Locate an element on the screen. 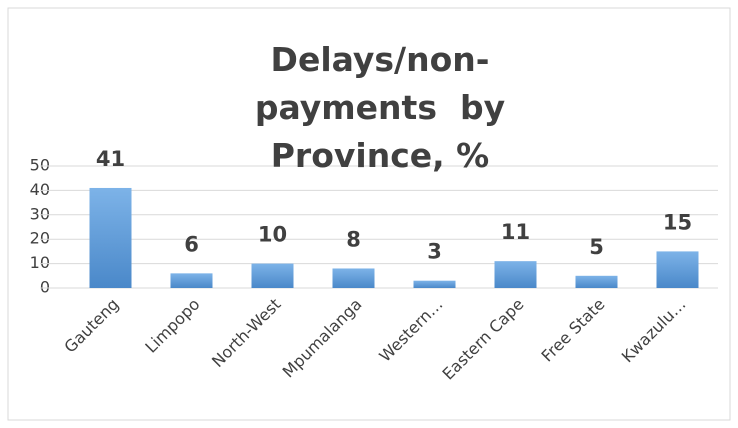 The width and height of the screenshot is (738, 428). y-tick-label: 50 is located at coordinates (40, 165).